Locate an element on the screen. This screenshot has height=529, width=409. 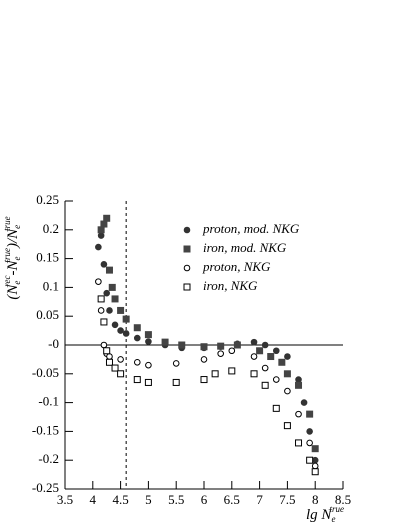
y-tick-label: 0.15 is located at coordinates (47, 257).